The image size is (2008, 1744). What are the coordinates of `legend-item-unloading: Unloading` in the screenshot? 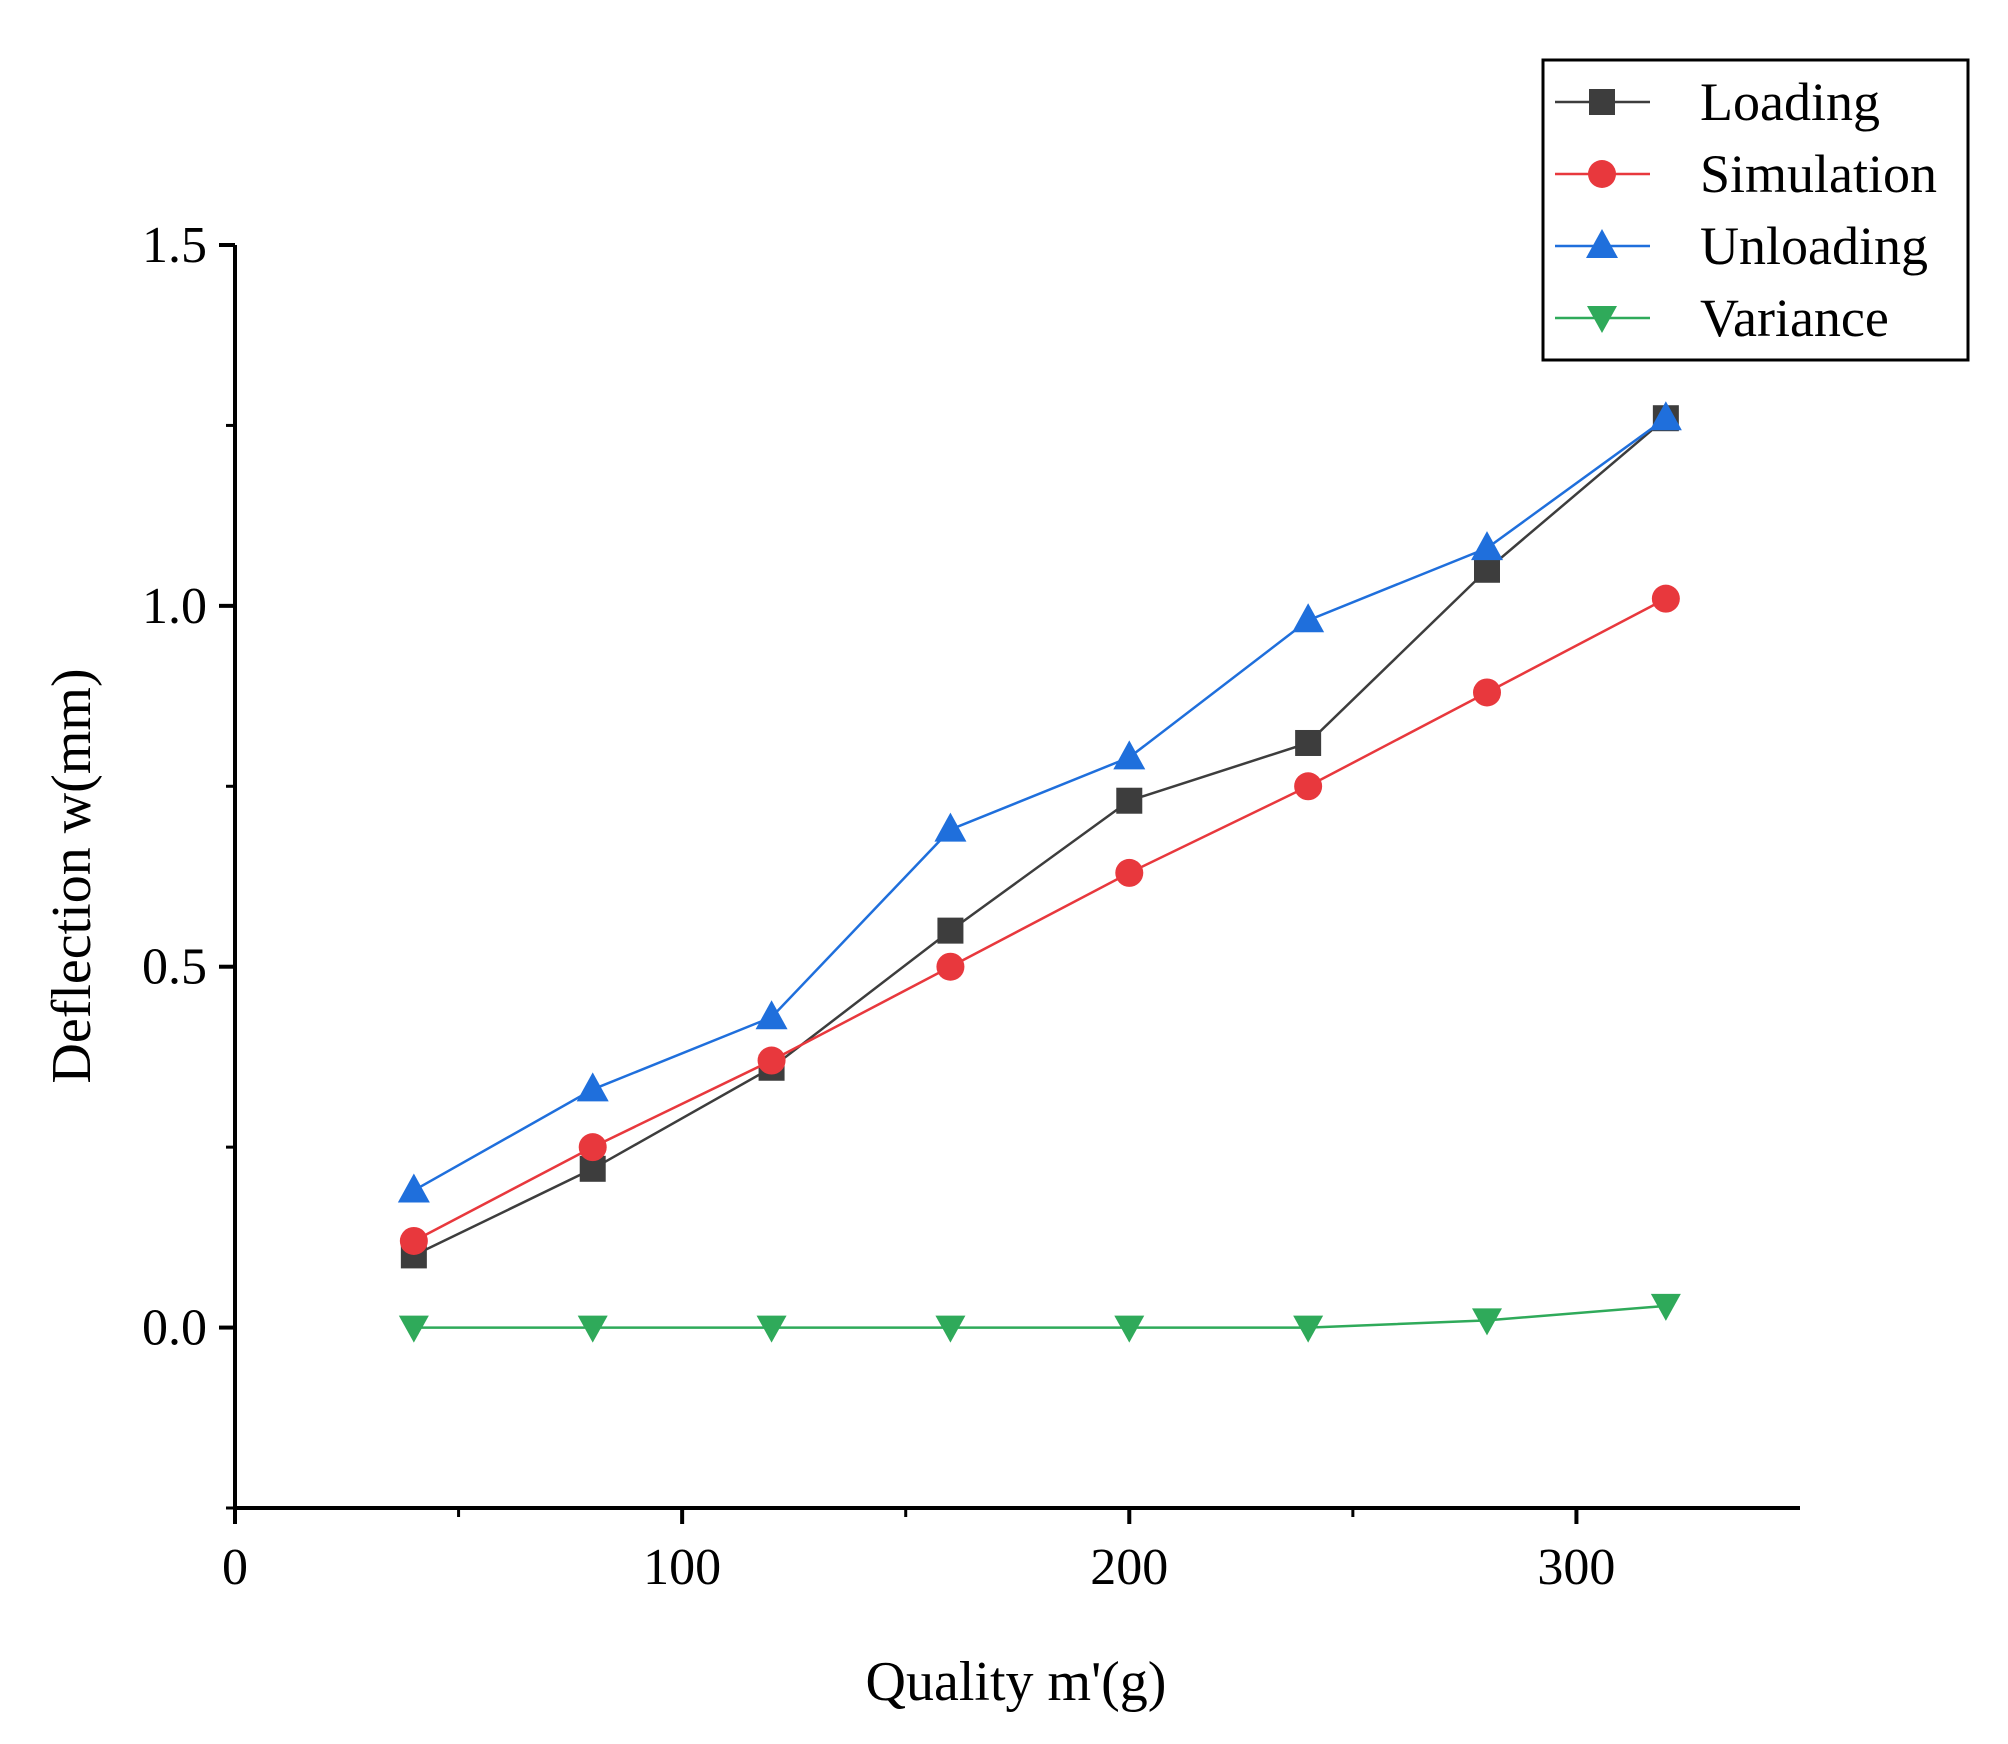 It's located at (1741, 246).